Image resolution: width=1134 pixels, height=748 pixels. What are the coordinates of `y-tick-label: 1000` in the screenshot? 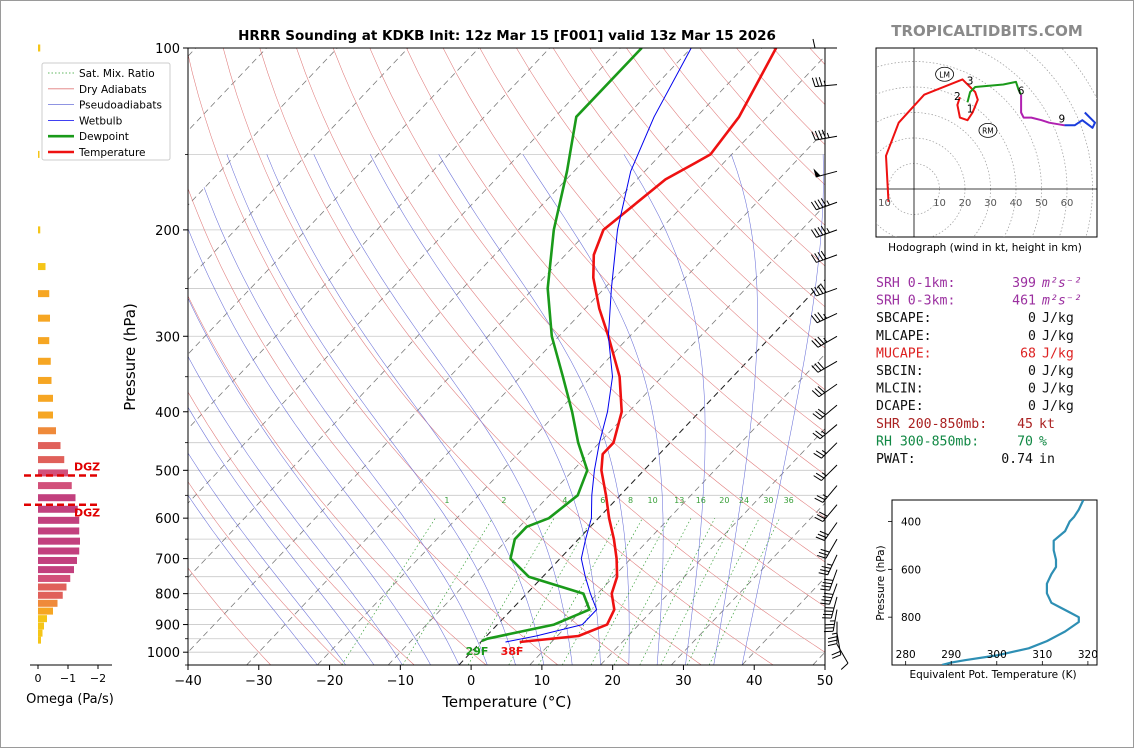 It's located at (163, 653).